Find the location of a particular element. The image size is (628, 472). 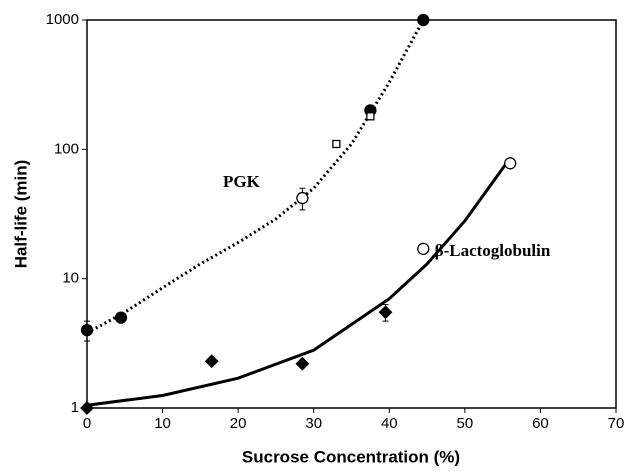

x-tick-label: 60 is located at coordinates (540, 423).